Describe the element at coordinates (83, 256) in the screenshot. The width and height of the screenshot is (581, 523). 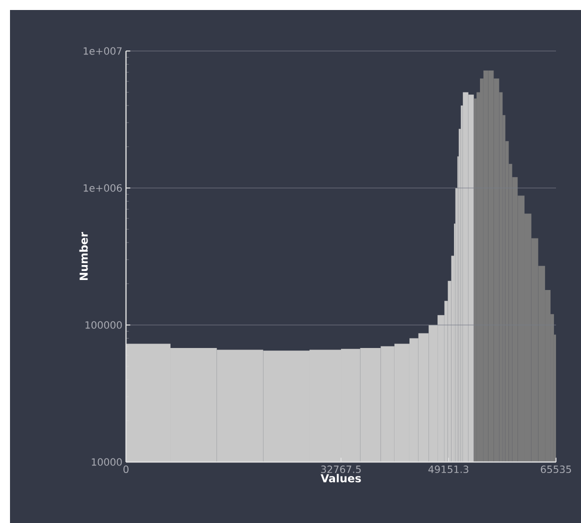
I see `y-axis-title: Number` at that location.